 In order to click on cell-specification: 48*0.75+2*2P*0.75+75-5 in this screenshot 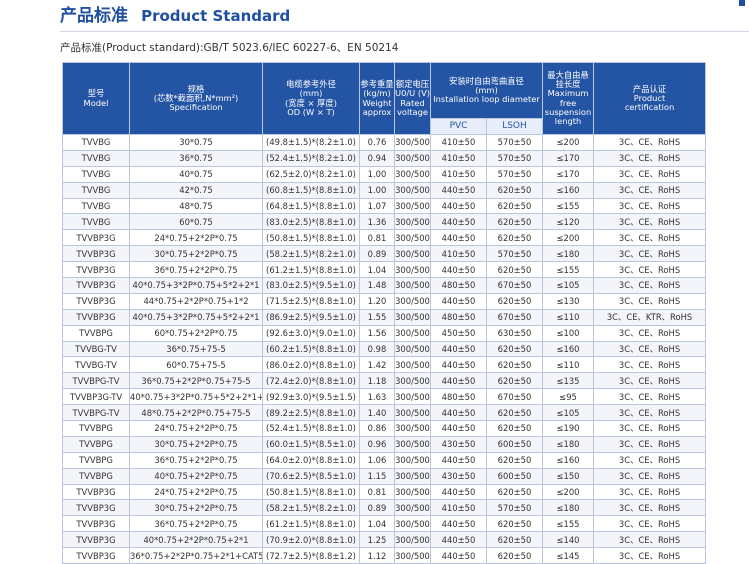, I will do `click(196, 413)`.